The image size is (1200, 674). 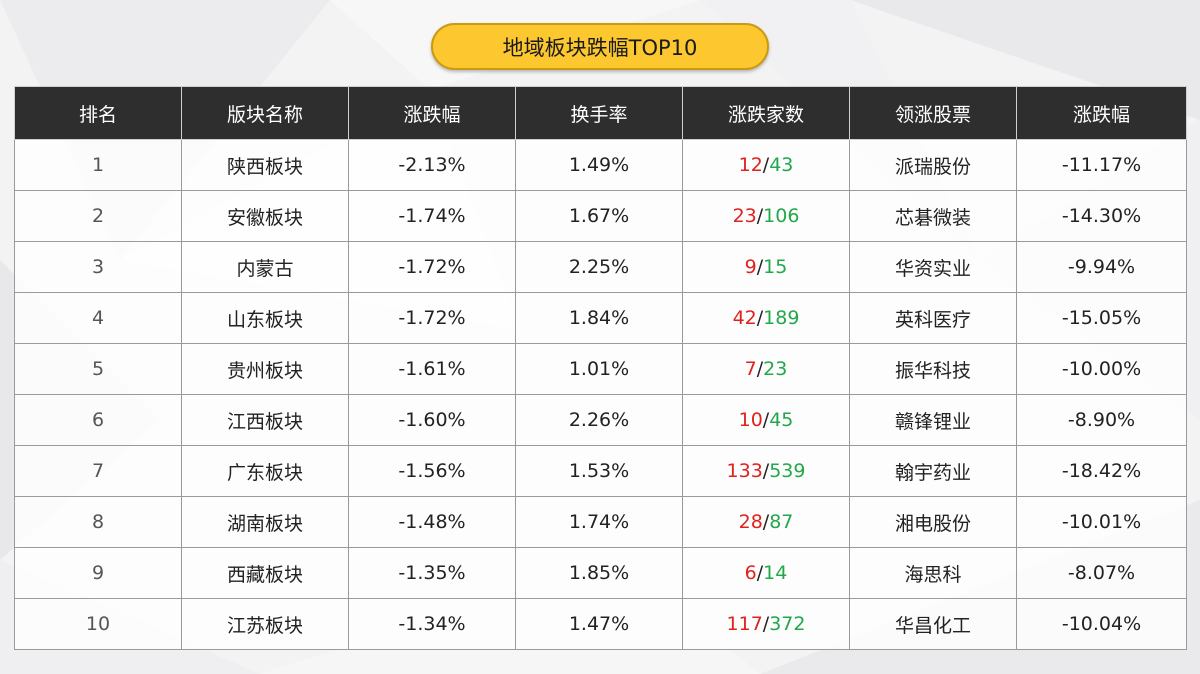 I want to click on cell-turnover: 1.74%, so click(x=599, y=522).